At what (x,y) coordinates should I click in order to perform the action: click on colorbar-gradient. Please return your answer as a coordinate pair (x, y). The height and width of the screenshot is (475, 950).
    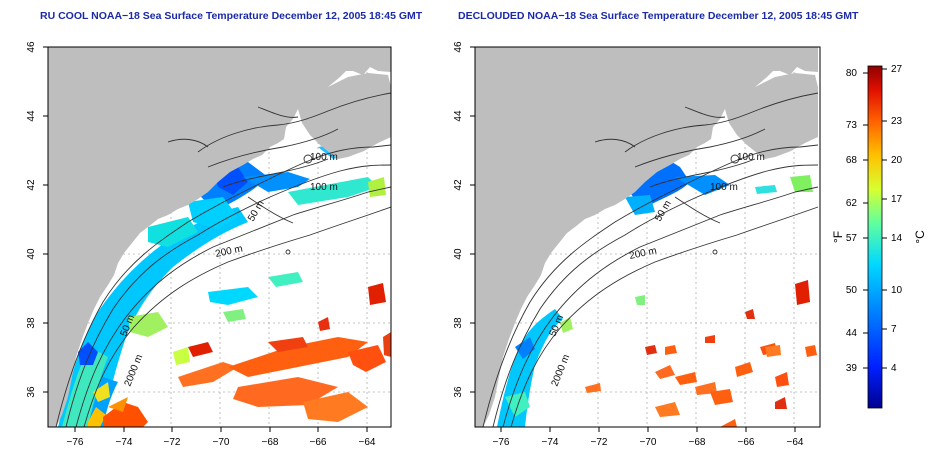
    Looking at the image, I should click on (875, 237).